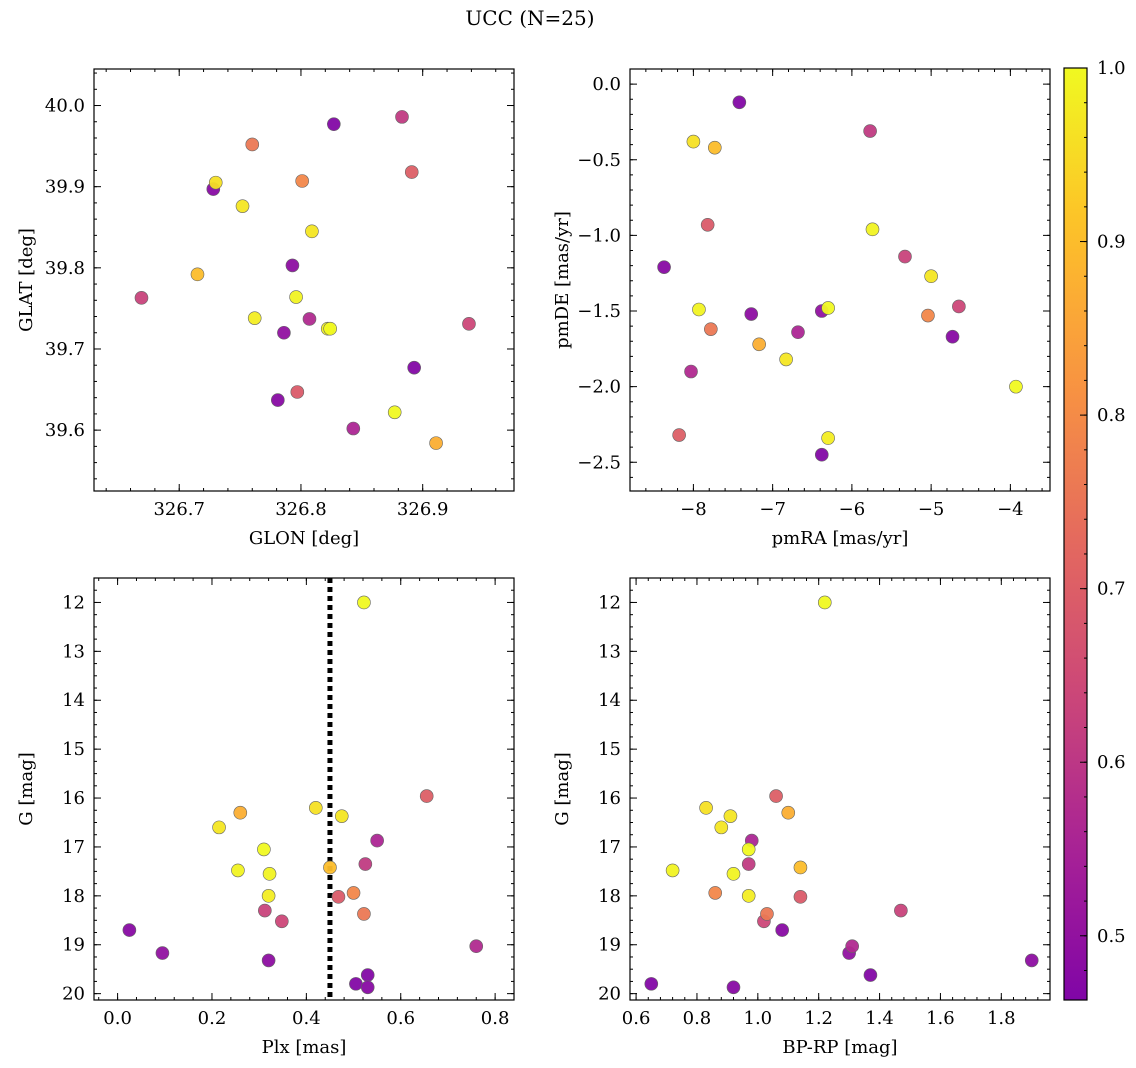 This screenshot has height=1068, width=1136. What do you see at coordinates (26, 788) in the screenshot?
I see `y-axis-label: G [mag]` at bounding box center [26, 788].